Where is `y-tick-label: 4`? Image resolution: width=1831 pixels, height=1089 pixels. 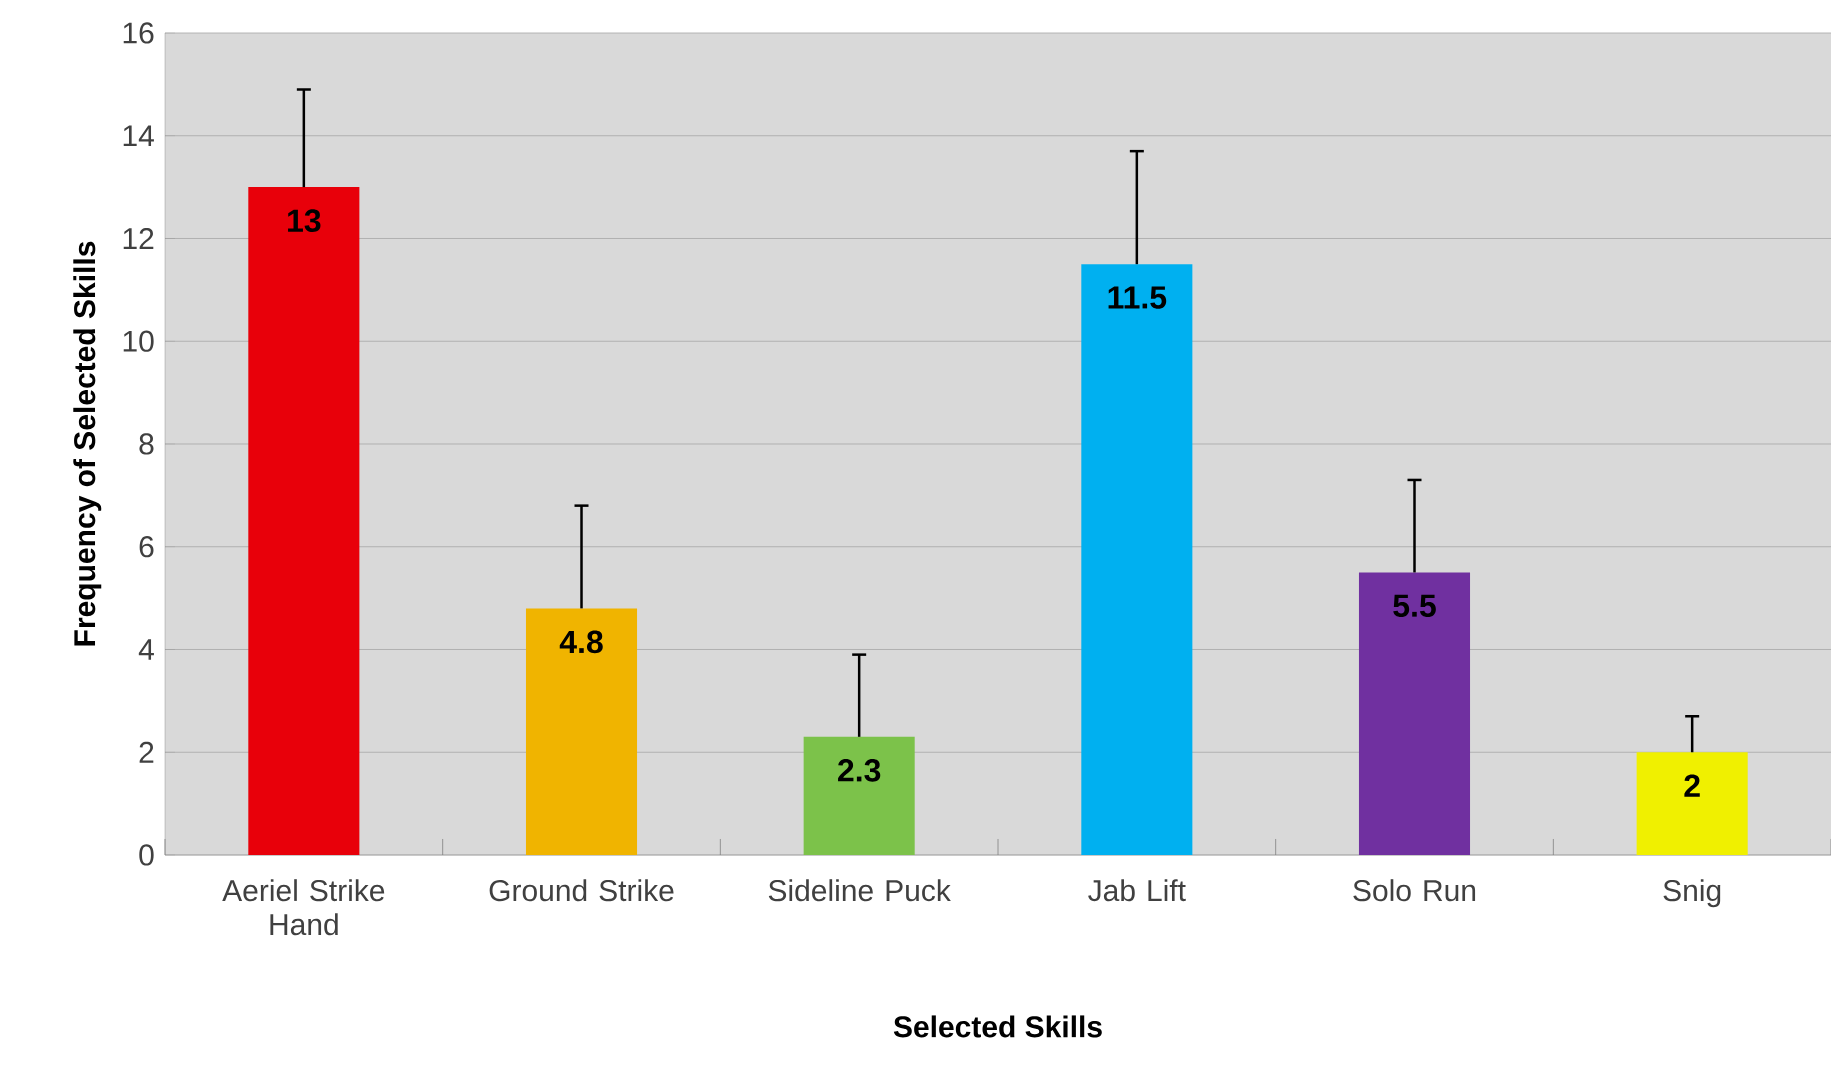
y-tick-label: 4 is located at coordinates (146, 649).